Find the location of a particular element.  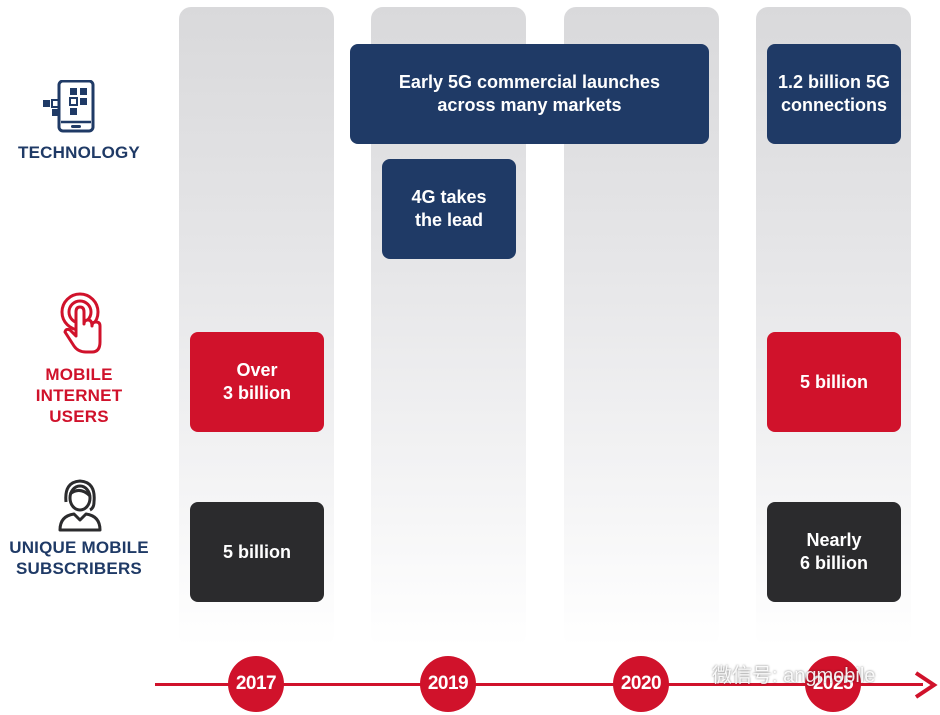

timeline-arrow-icon is located at coordinates (925, 687).